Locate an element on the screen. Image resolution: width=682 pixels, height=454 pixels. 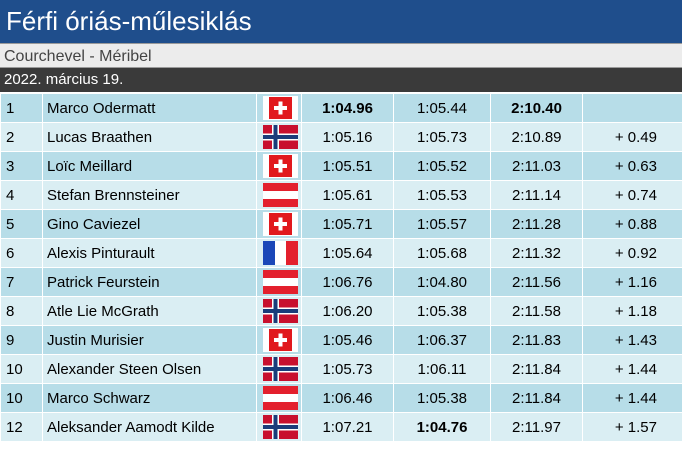
rank-cell: 7 is located at coordinates (21, 282).